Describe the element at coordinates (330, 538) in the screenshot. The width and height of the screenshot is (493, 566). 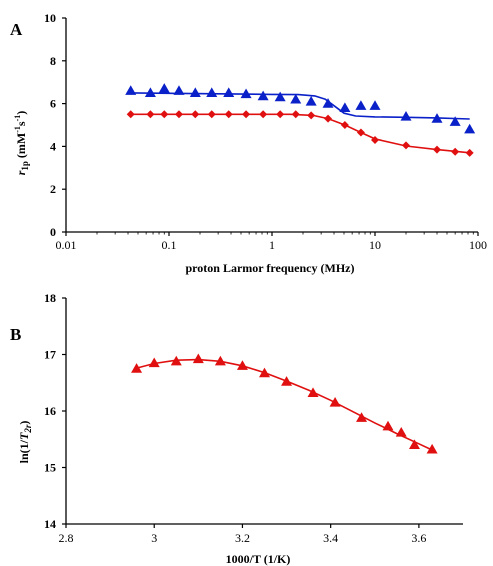
I see `x-tick-label: 3.4` at that location.